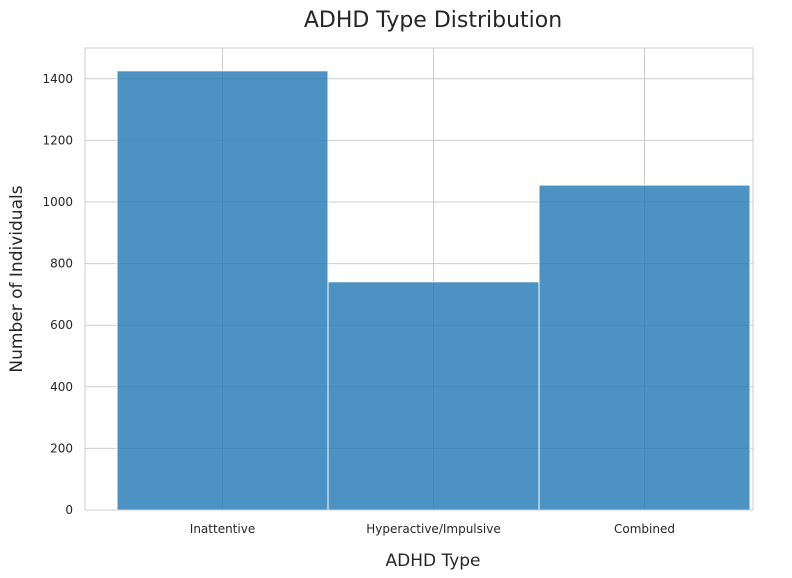 Image resolution: width=792 pixels, height=578 pixels. Describe the element at coordinates (61, 387) in the screenshot. I see `y-tick-label: 400` at that location.